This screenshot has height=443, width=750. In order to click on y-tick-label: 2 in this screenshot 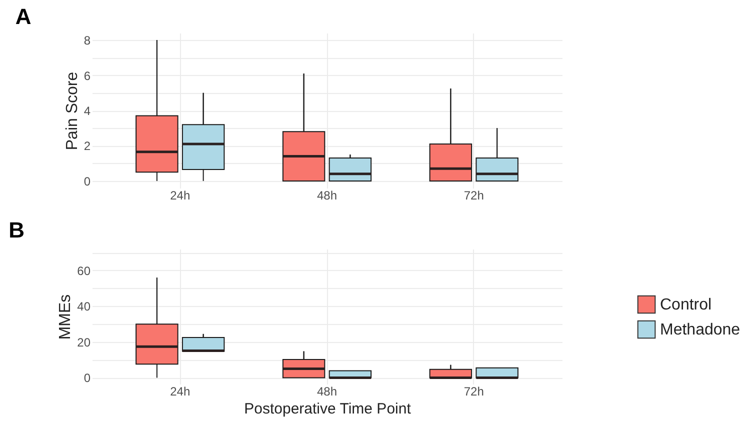, I will do `click(87, 146)`.